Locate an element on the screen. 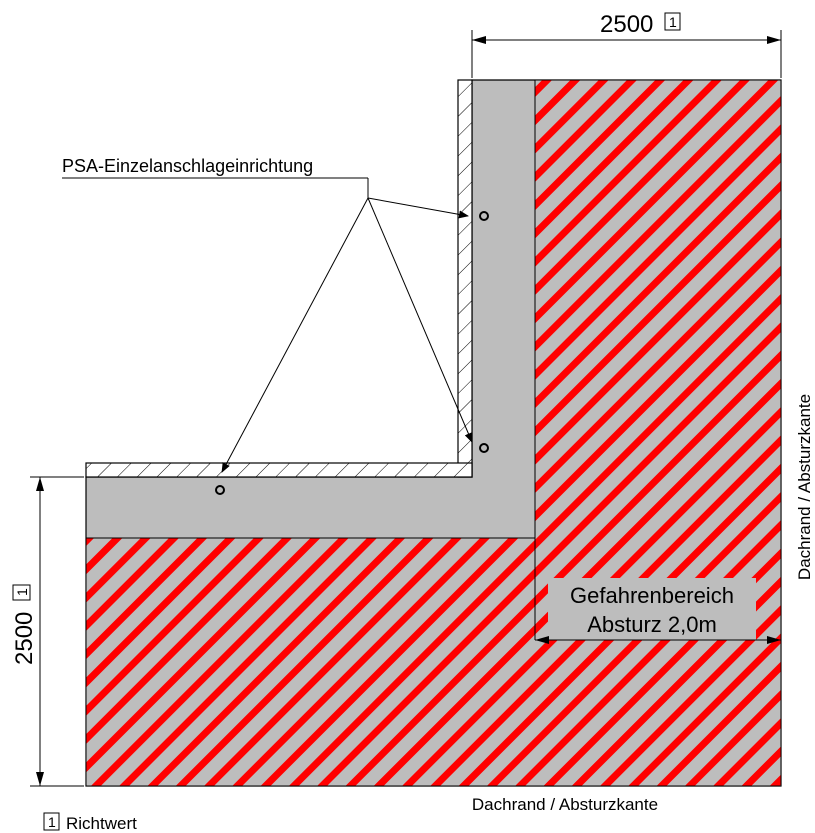  legend-marker: 1 is located at coordinates (52, 822).